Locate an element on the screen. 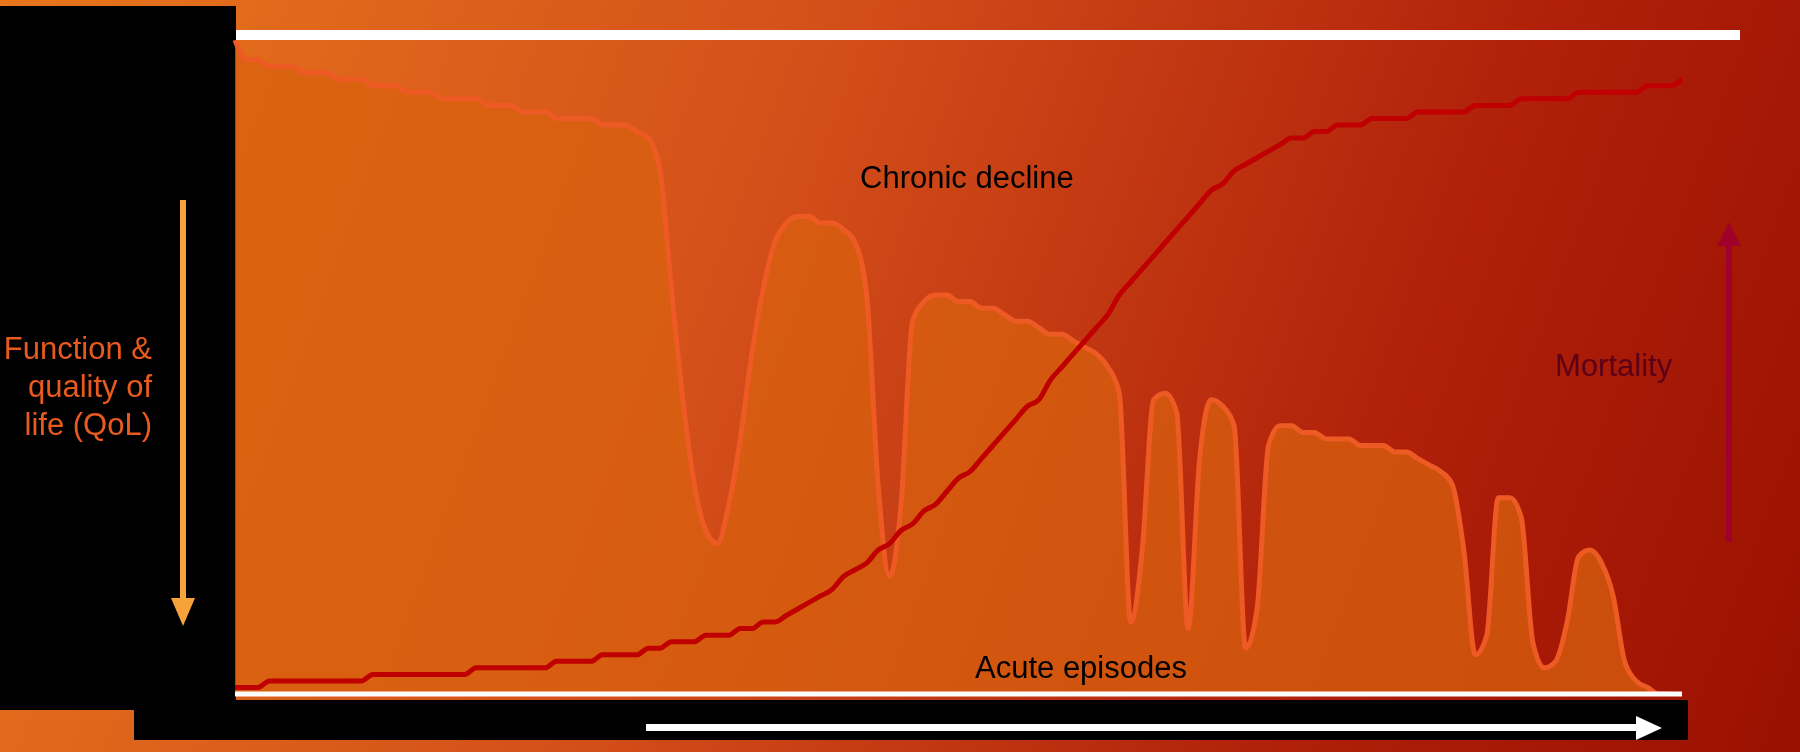 The image size is (1800, 752). y-axis-title: Function & quality of life (QoL) is located at coordinates (77, 387).